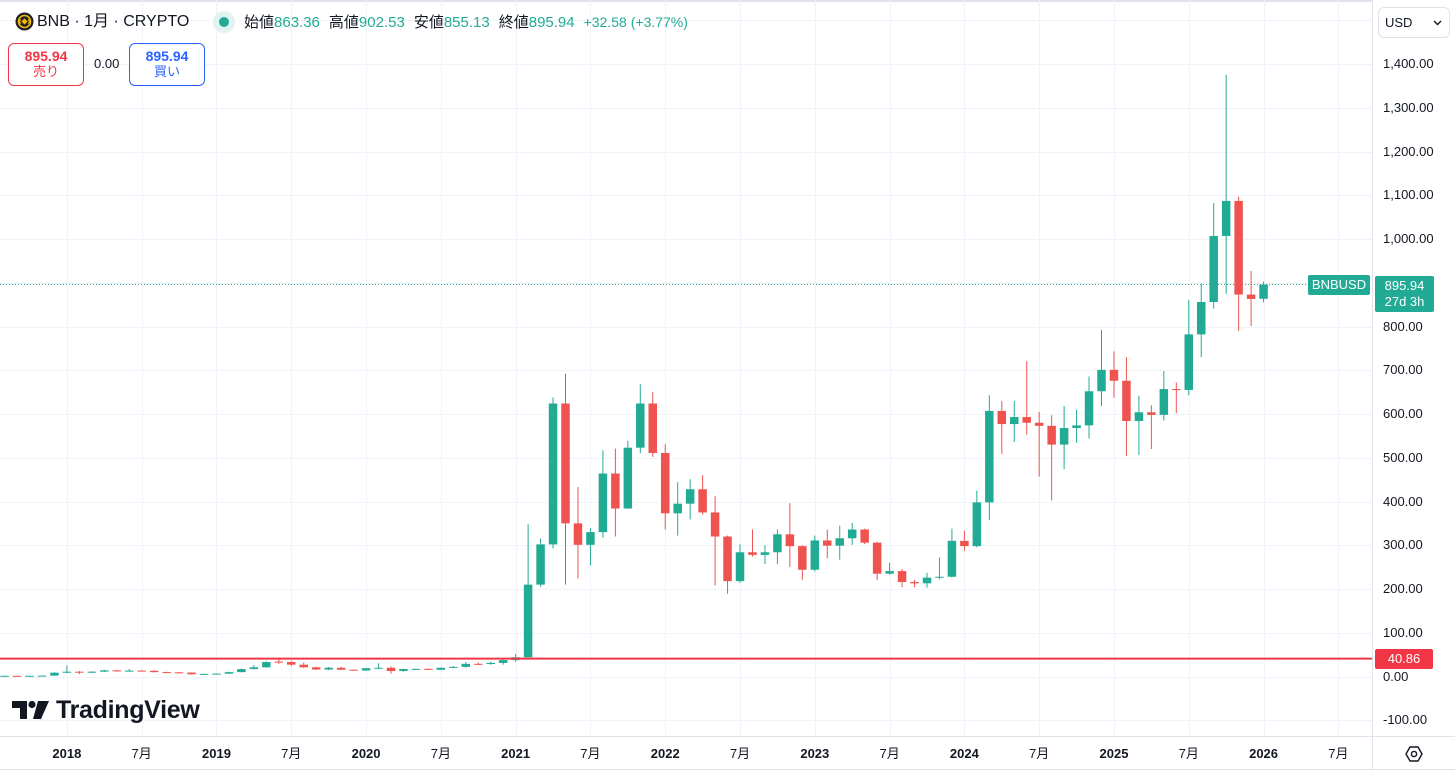 The width and height of the screenshot is (1455, 777). Describe the element at coordinates (1403, 545) in the screenshot. I see `price-axis-label: 300.00` at that location.